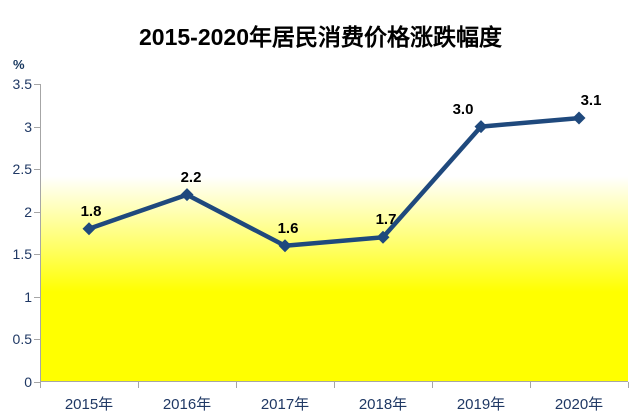 The height and width of the screenshot is (416, 641). What do you see at coordinates (591, 101) in the screenshot?
I see `data-point-label: 3.1` at bounding box center [591, 101].